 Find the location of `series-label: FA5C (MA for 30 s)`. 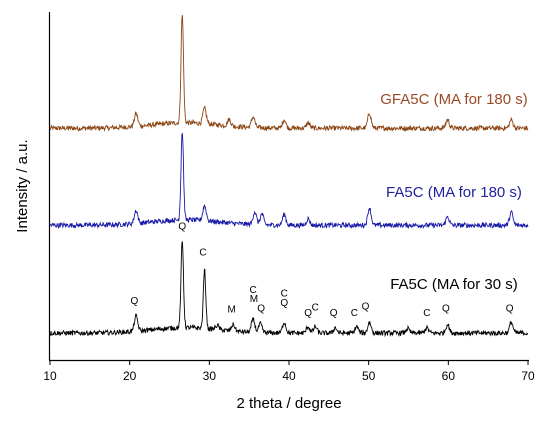

series-label: FA5C (MA for 30 s) is located at coordinates (454, 284).